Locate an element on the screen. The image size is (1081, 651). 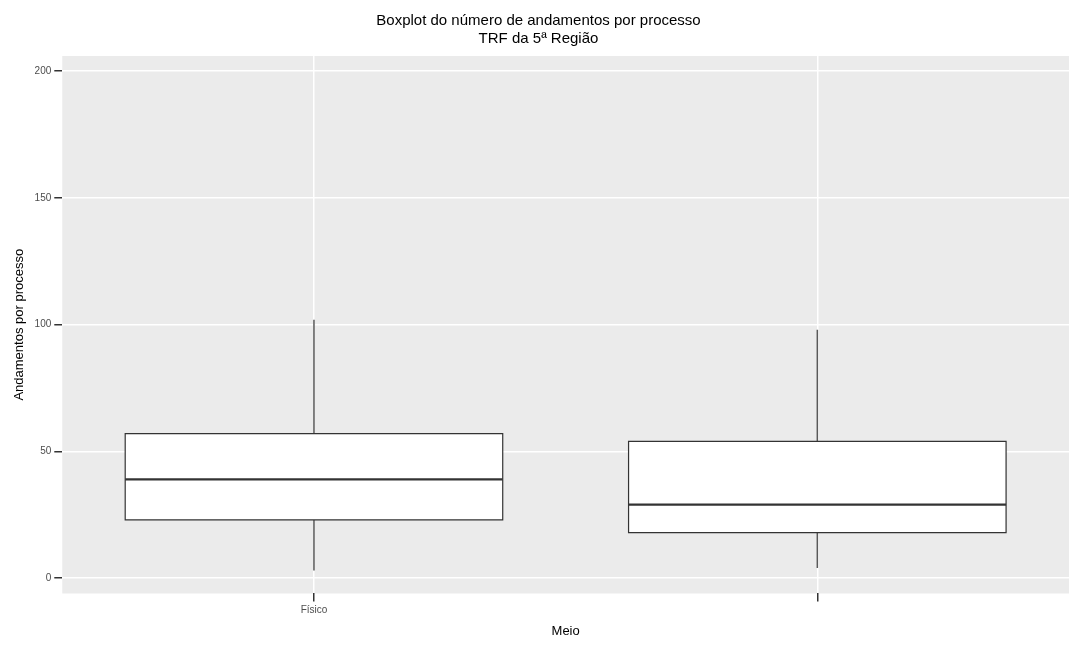
y-tick-label: 0 is located at coordinates (48, 577).